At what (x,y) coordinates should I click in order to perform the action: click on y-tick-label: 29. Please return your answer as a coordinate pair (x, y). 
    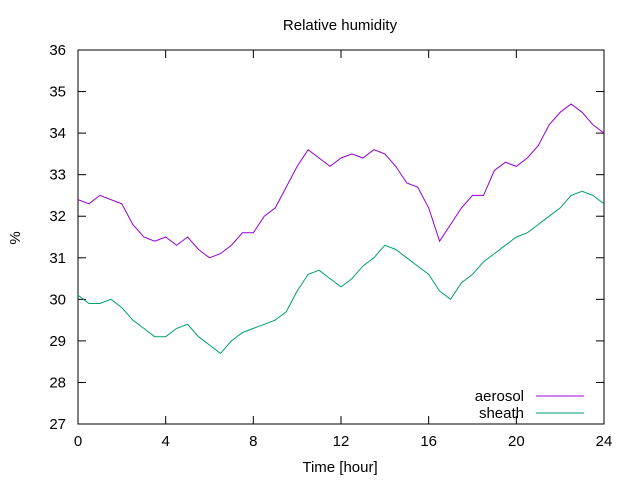
    Looking at the image, I should click on (57, 341).